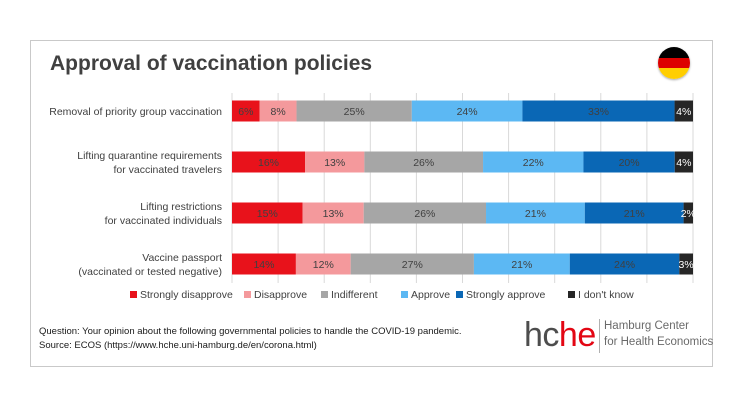 The height and width of the screenshot is (414, 733). I want to click on data-label: 27%, so click(412, 265).